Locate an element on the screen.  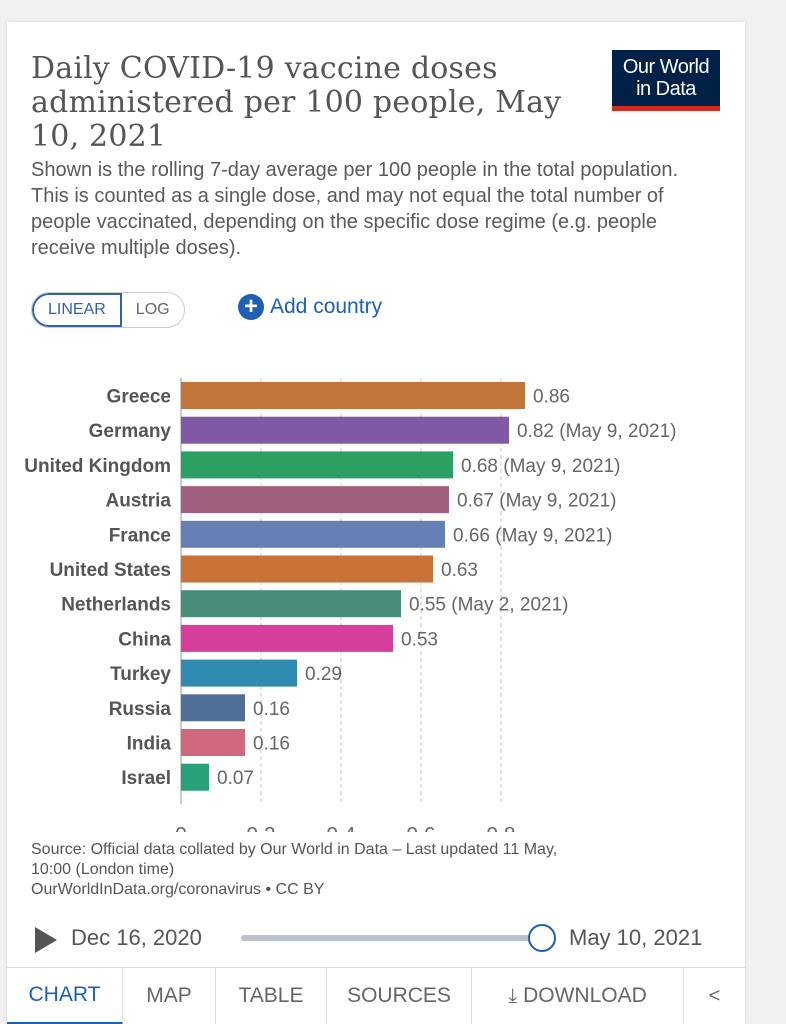
download-icon: ⤓ is located at coordinates (513, 995).